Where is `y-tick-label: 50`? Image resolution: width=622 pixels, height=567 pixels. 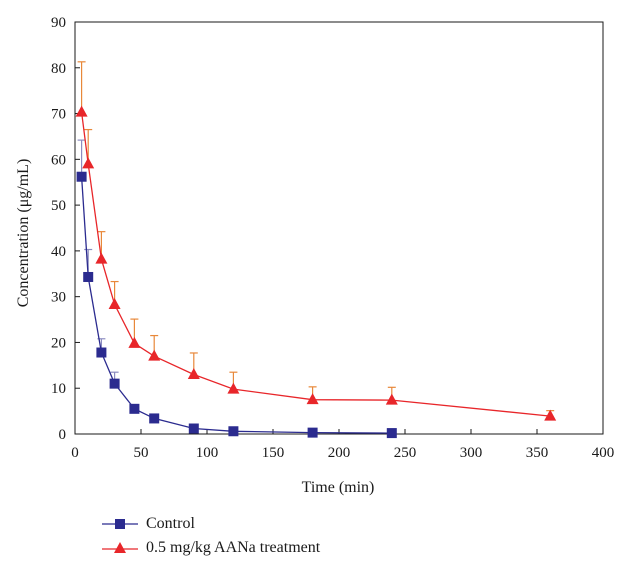 y-tick-label: 50 is located at coordinates (58, 206).